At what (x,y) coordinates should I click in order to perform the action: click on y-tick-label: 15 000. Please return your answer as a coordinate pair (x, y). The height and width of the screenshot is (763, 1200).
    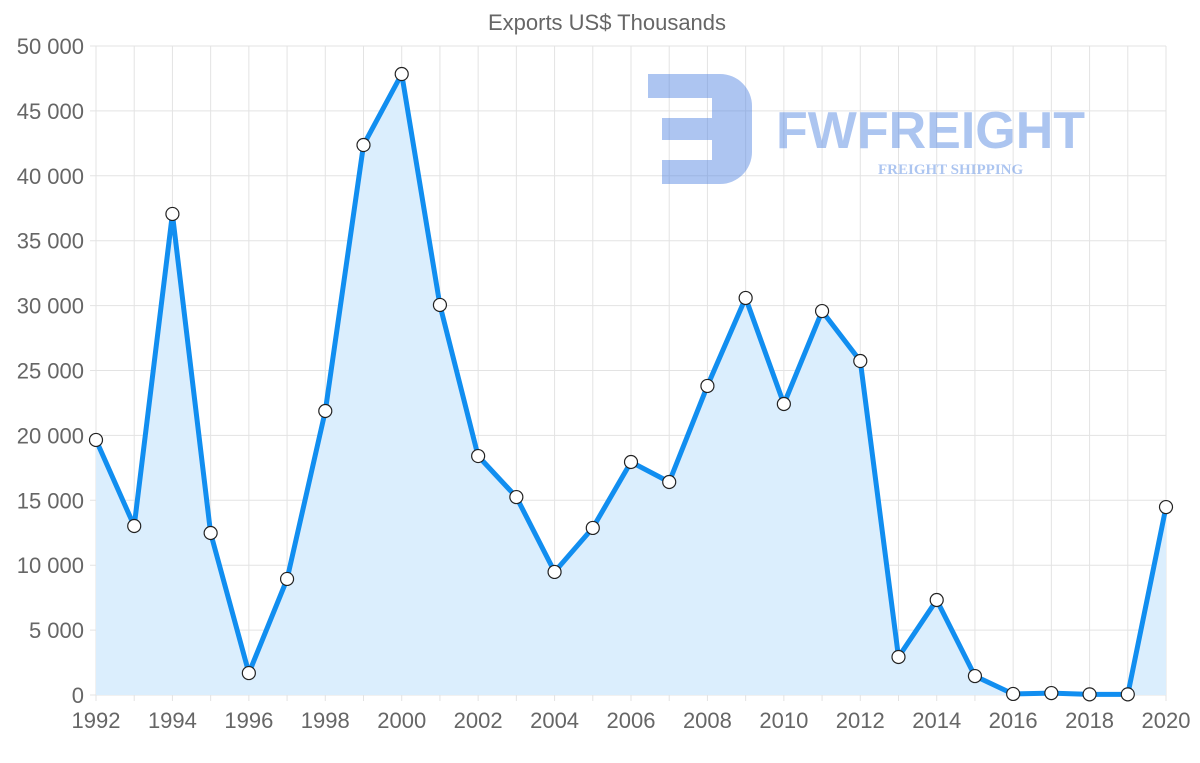
    Looking at the image, I should click on (50, 500).